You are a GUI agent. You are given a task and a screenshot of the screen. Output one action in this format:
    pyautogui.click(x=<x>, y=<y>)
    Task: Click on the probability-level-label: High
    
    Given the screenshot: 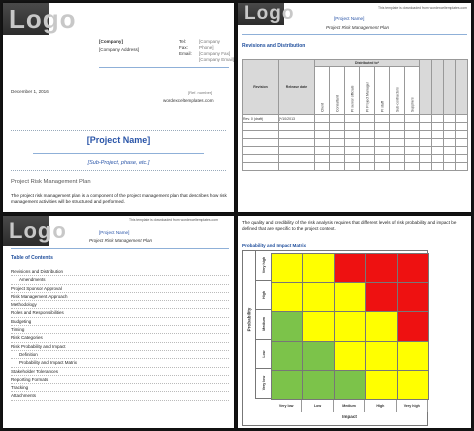 What is the action you would take?
    pyautogui.click(x=264, y=294)
    